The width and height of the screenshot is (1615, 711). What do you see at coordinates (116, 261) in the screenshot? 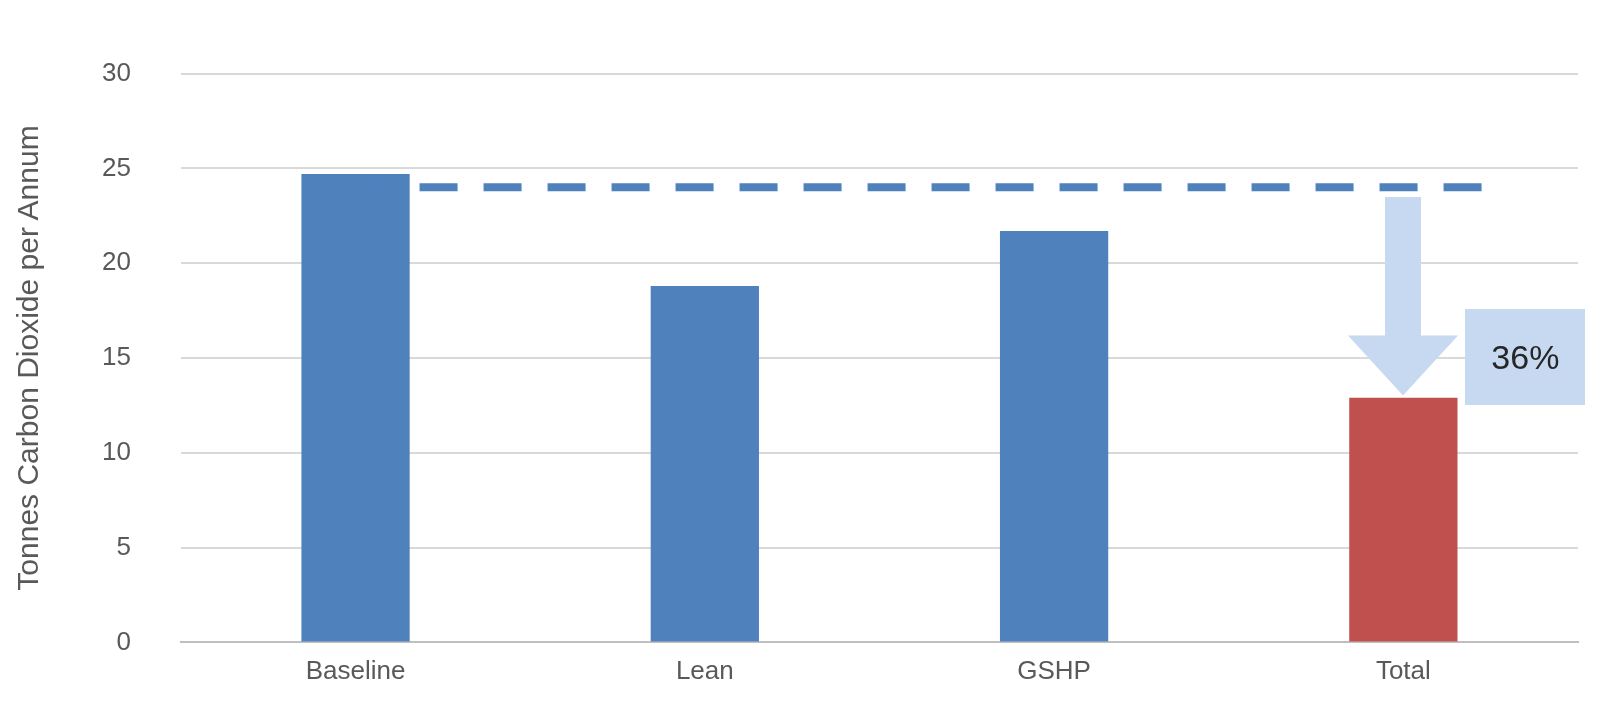
I see `y-tick-label: 20` at bounding box center [116, 261].